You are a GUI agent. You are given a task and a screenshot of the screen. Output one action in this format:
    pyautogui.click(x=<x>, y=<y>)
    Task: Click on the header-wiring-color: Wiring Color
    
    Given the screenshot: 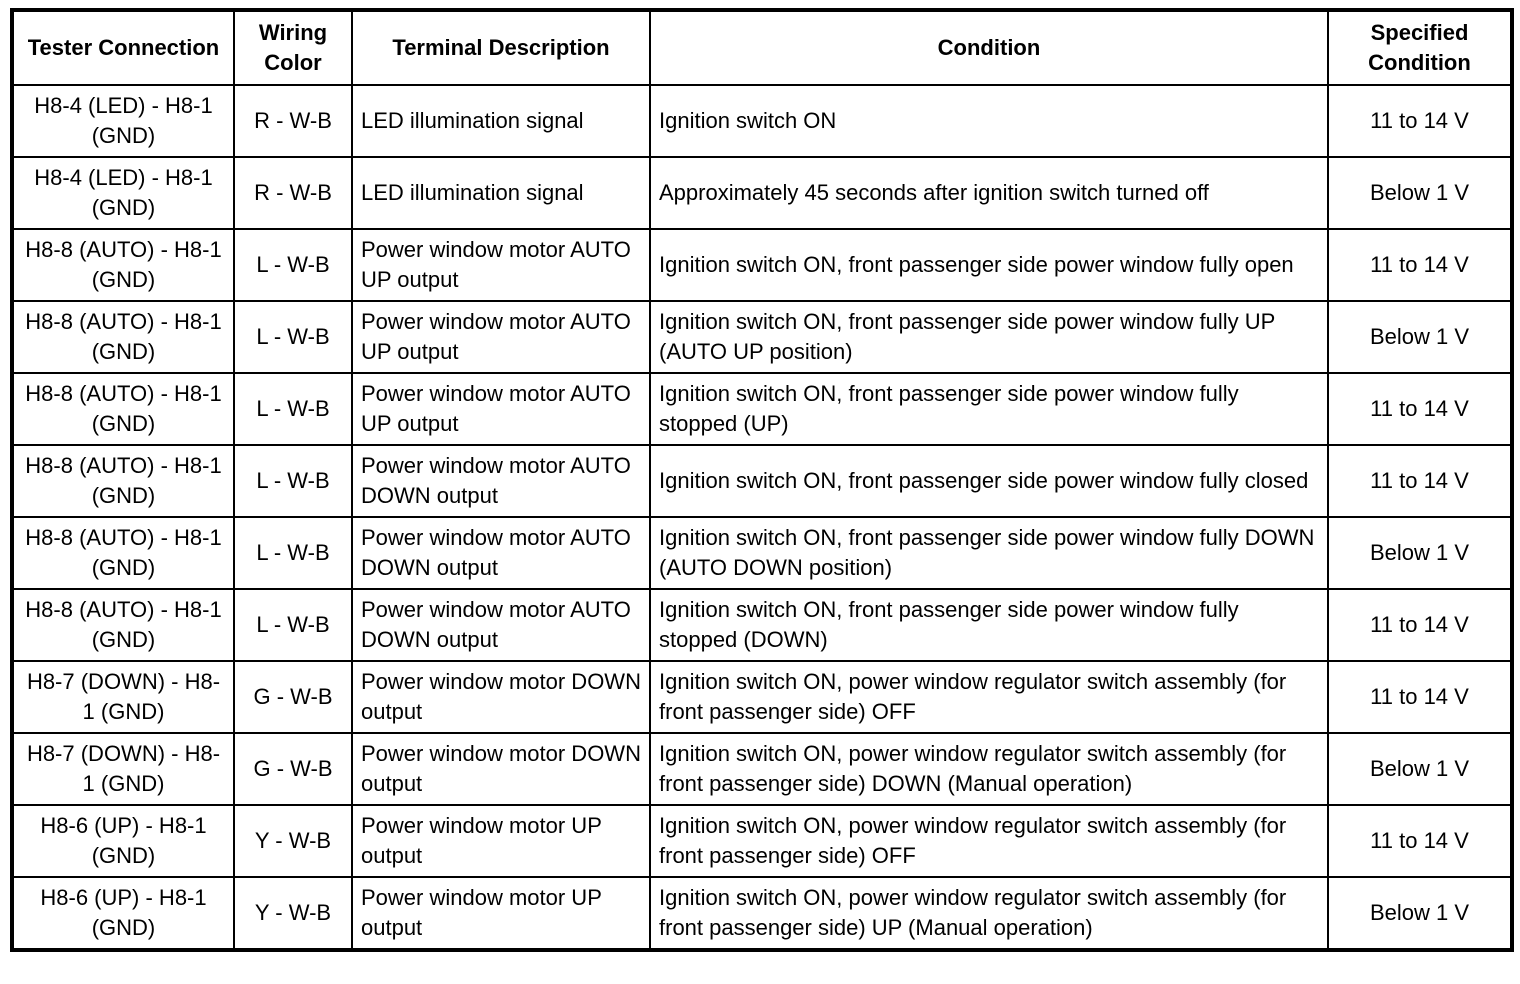 What is the action you would take?
    pyautogui.click(x=293, y=47)
    